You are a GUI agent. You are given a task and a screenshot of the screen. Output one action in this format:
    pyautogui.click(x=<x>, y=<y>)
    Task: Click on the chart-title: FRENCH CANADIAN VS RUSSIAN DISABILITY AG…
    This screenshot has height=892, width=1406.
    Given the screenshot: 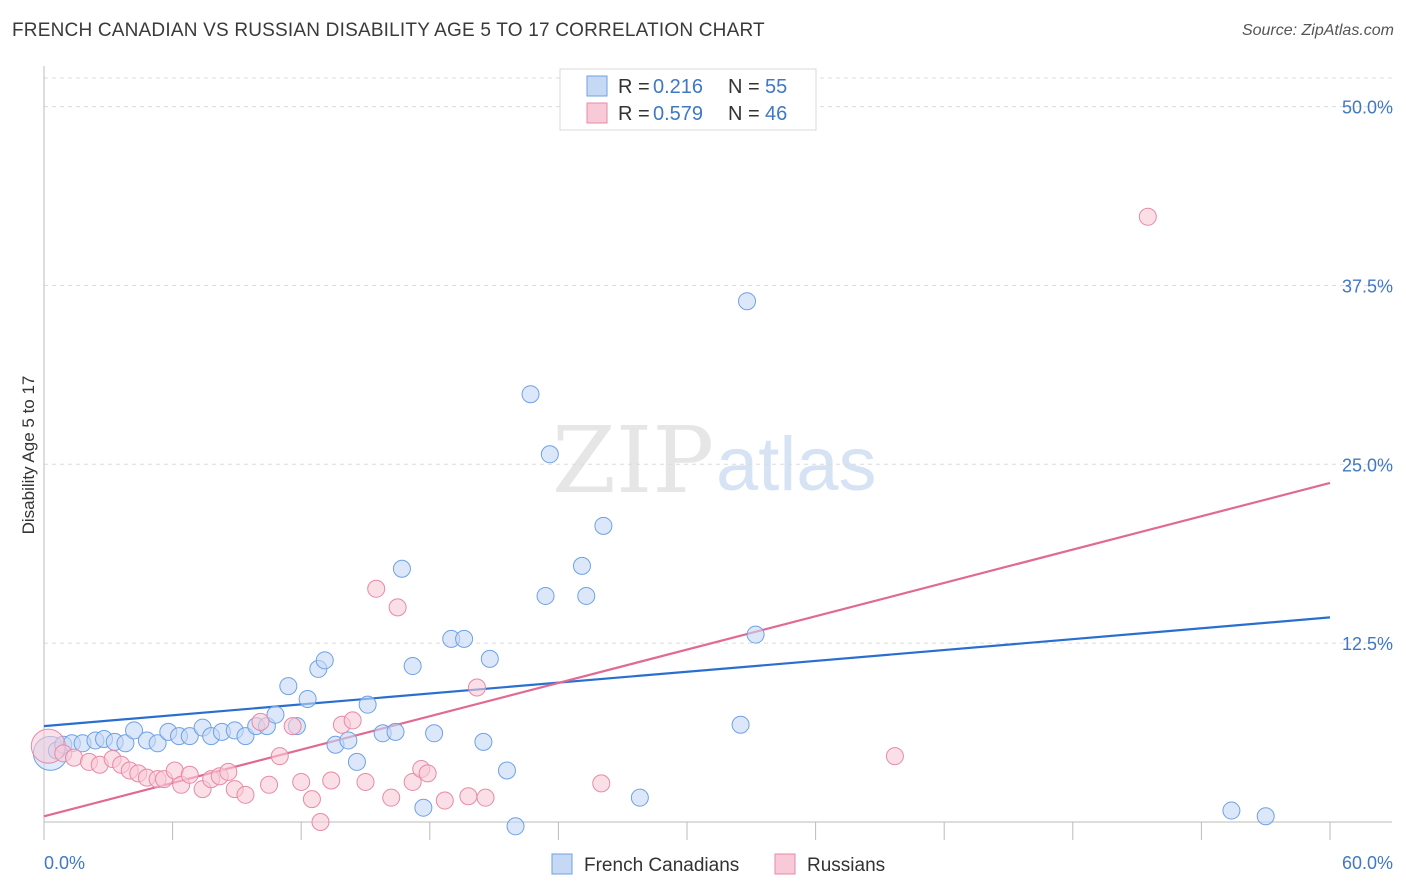 What is the action you would take?
    pyautogui.click(x=388, y=30)
    